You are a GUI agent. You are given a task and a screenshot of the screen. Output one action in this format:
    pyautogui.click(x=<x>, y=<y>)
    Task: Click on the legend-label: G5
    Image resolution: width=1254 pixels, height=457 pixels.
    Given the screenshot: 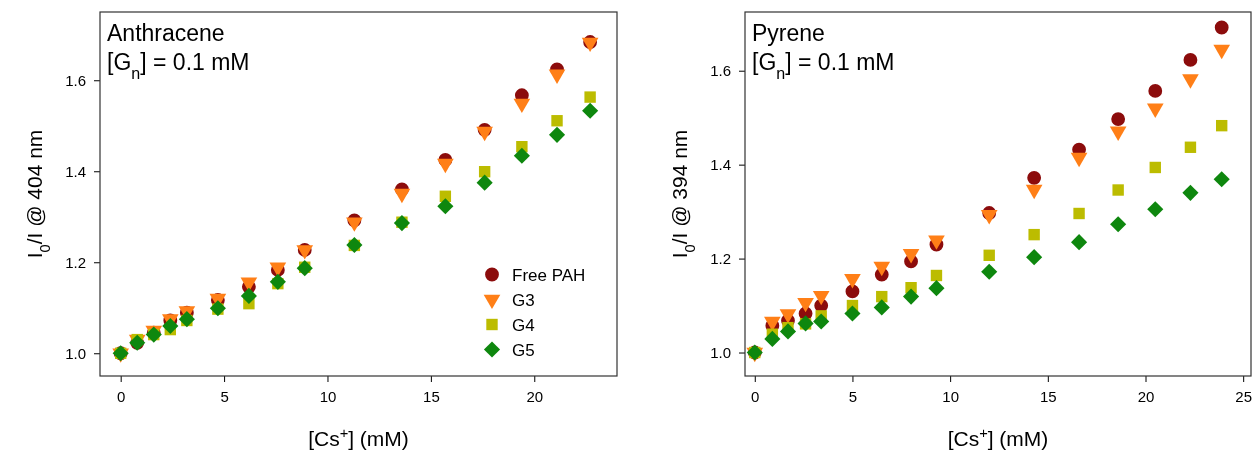 What is the action you would take?
    pyautogui.click(x=523, y=350)
    